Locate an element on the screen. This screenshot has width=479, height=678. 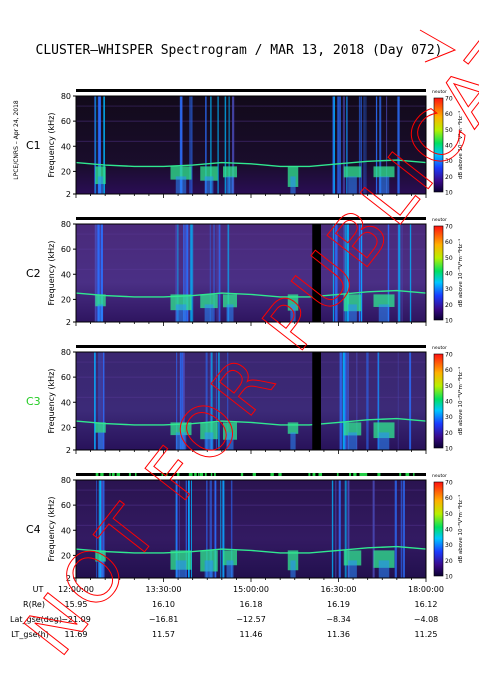
footer-value: 16.10 is located at coordinates (163, 604).